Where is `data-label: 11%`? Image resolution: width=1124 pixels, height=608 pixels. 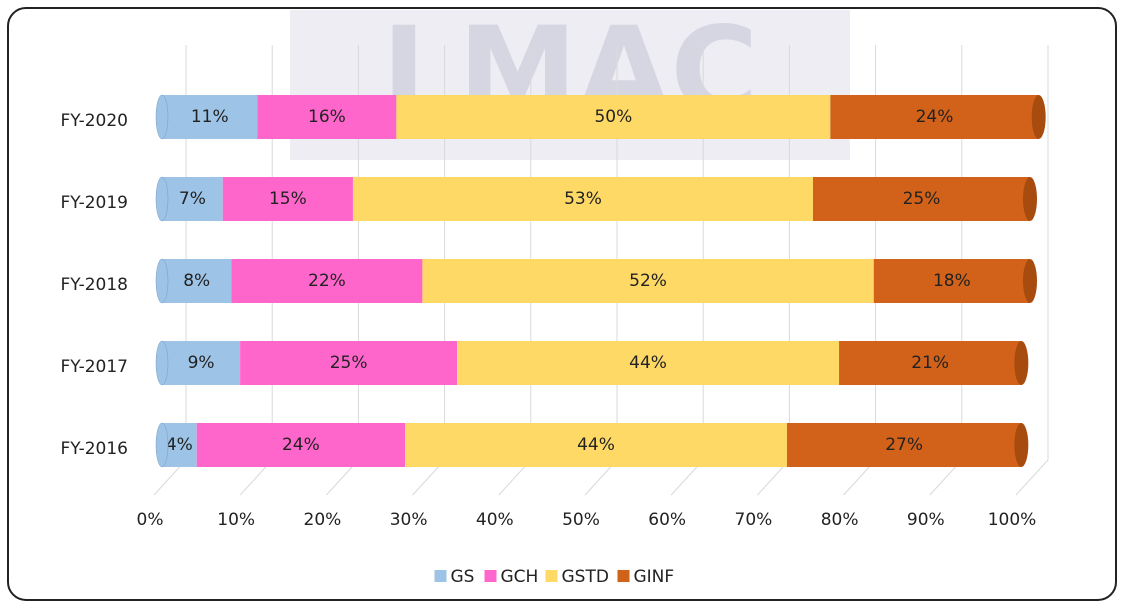
data-label: 11% is located at coordinates (210, 117).